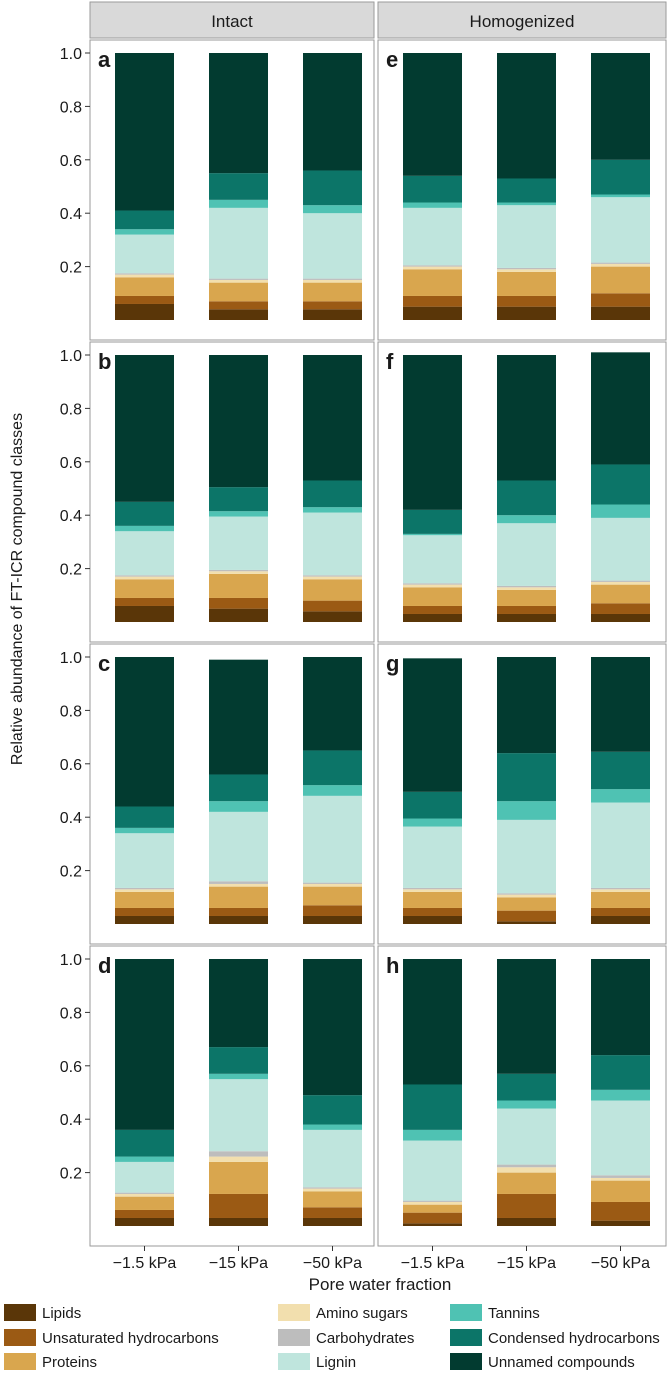 The width and height of the screenshot is (672, 1389). Describe the element at coordinates (332, 1027) in the screenshot. I see `bar-d-3-unnamed-compounds` at that location.